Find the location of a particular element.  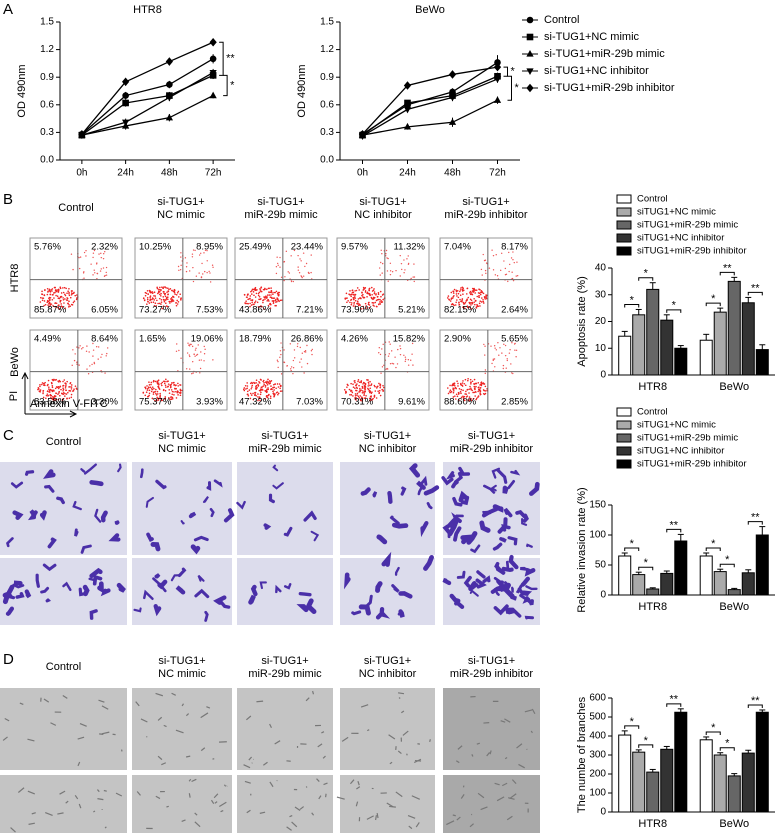

image-background is located at coordinates (387, 508).